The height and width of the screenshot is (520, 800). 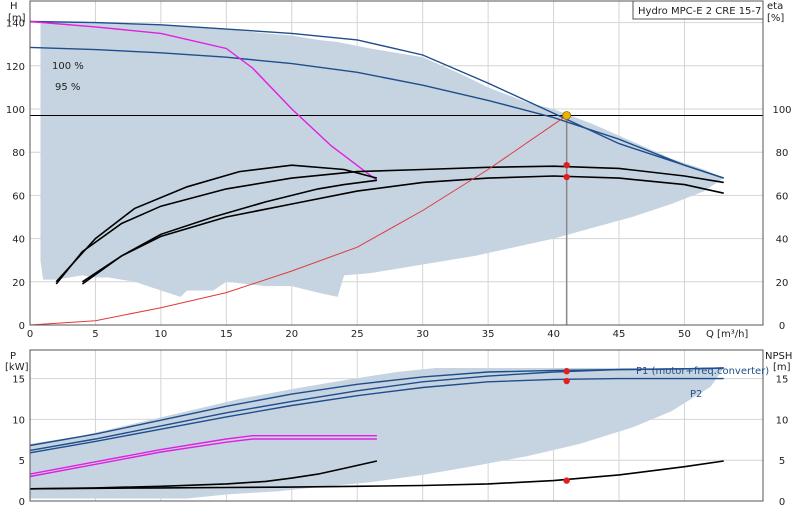 I want to click on y2-tick-label: 40, so click(x=782, y=240).